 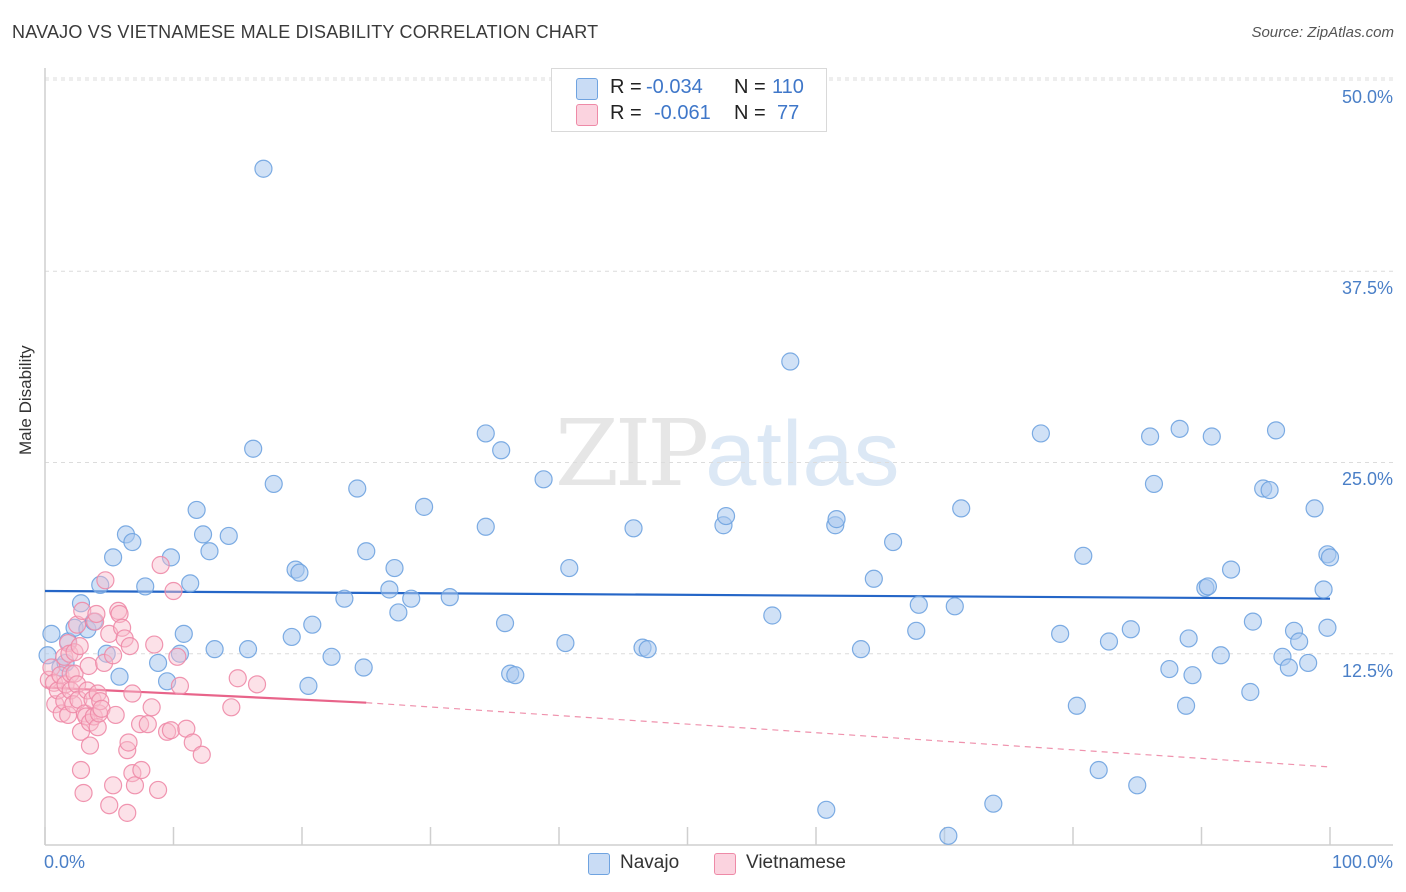 I want to click on navajo-swatch, so click(x=587, y=89).